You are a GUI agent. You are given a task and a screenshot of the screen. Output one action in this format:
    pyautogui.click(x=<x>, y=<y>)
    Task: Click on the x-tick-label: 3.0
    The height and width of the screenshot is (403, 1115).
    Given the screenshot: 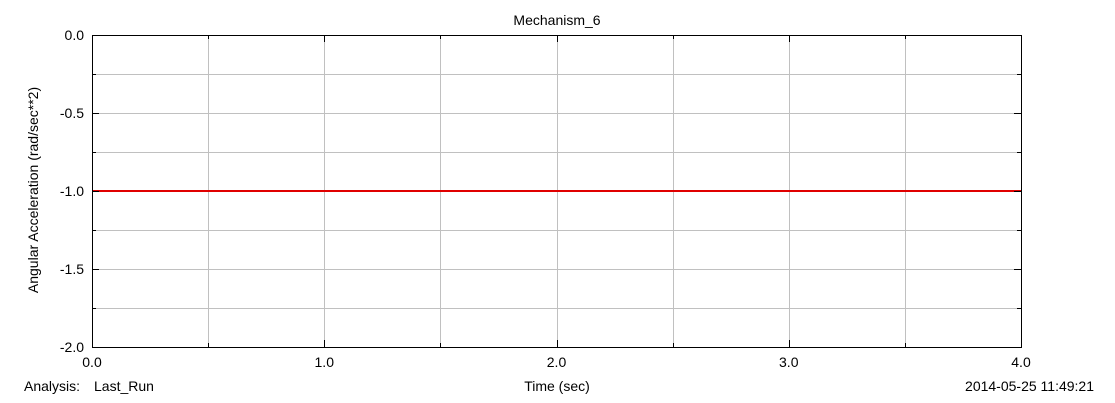 What is the action you would take?
    pyautogui.click(x=789, y=362)
    